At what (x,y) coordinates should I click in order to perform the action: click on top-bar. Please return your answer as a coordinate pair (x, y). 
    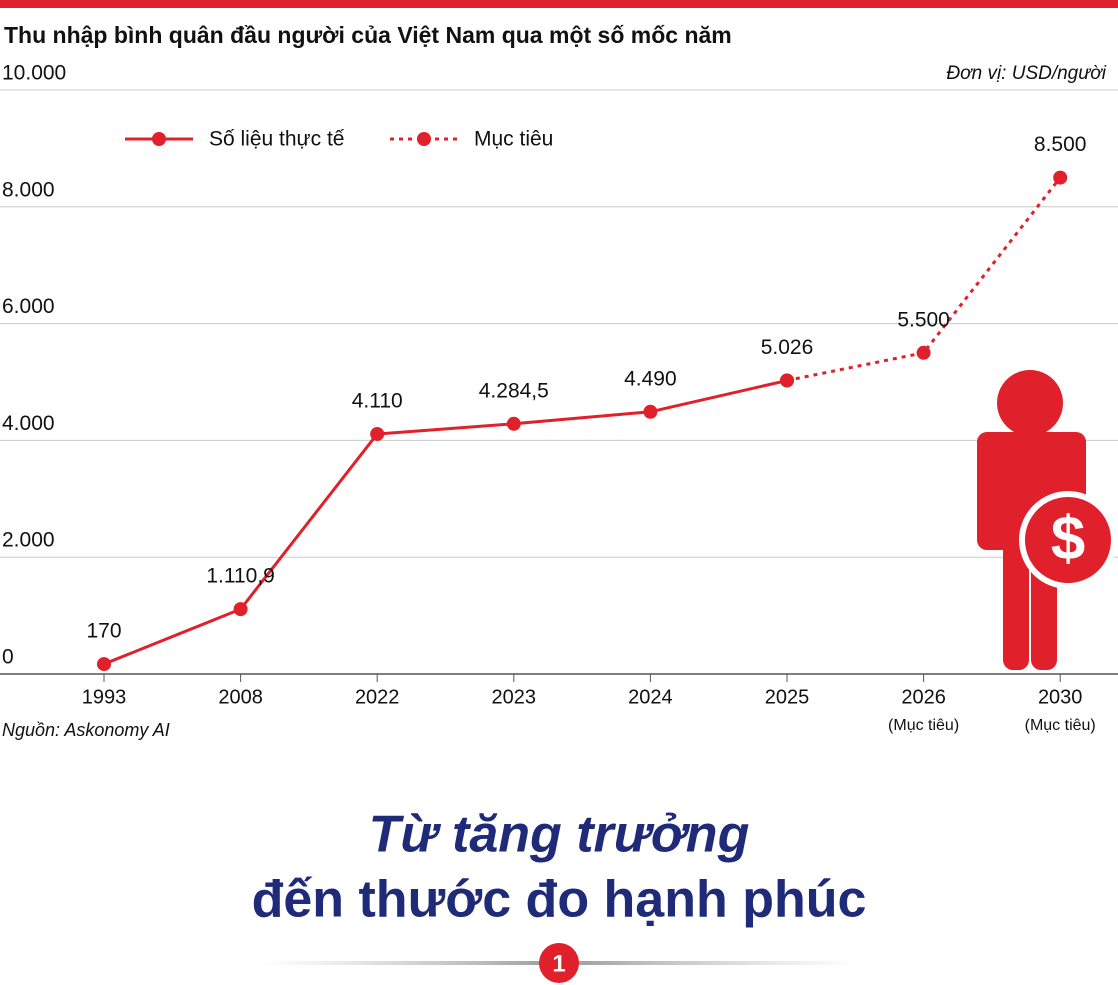
    Looking at the image, I should click on (559, 4).